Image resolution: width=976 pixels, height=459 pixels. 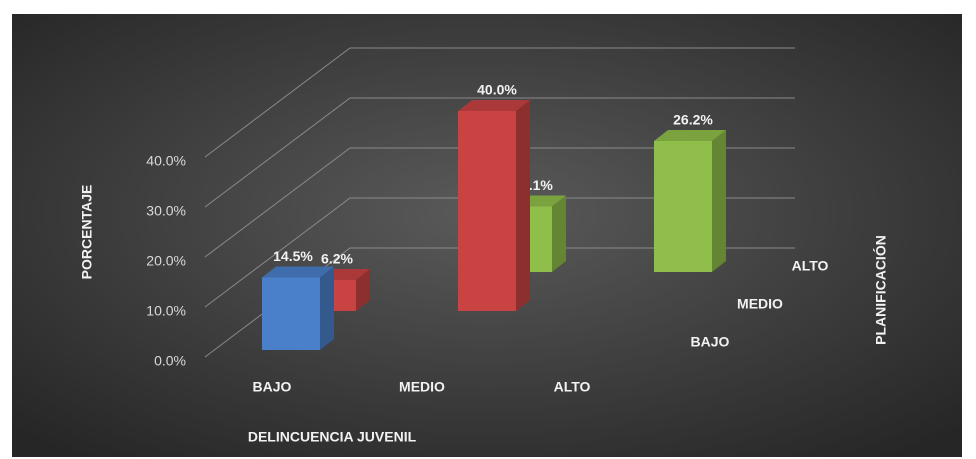 I want to click on z-tick-label: MEDIO, so click(x=760, y=304).